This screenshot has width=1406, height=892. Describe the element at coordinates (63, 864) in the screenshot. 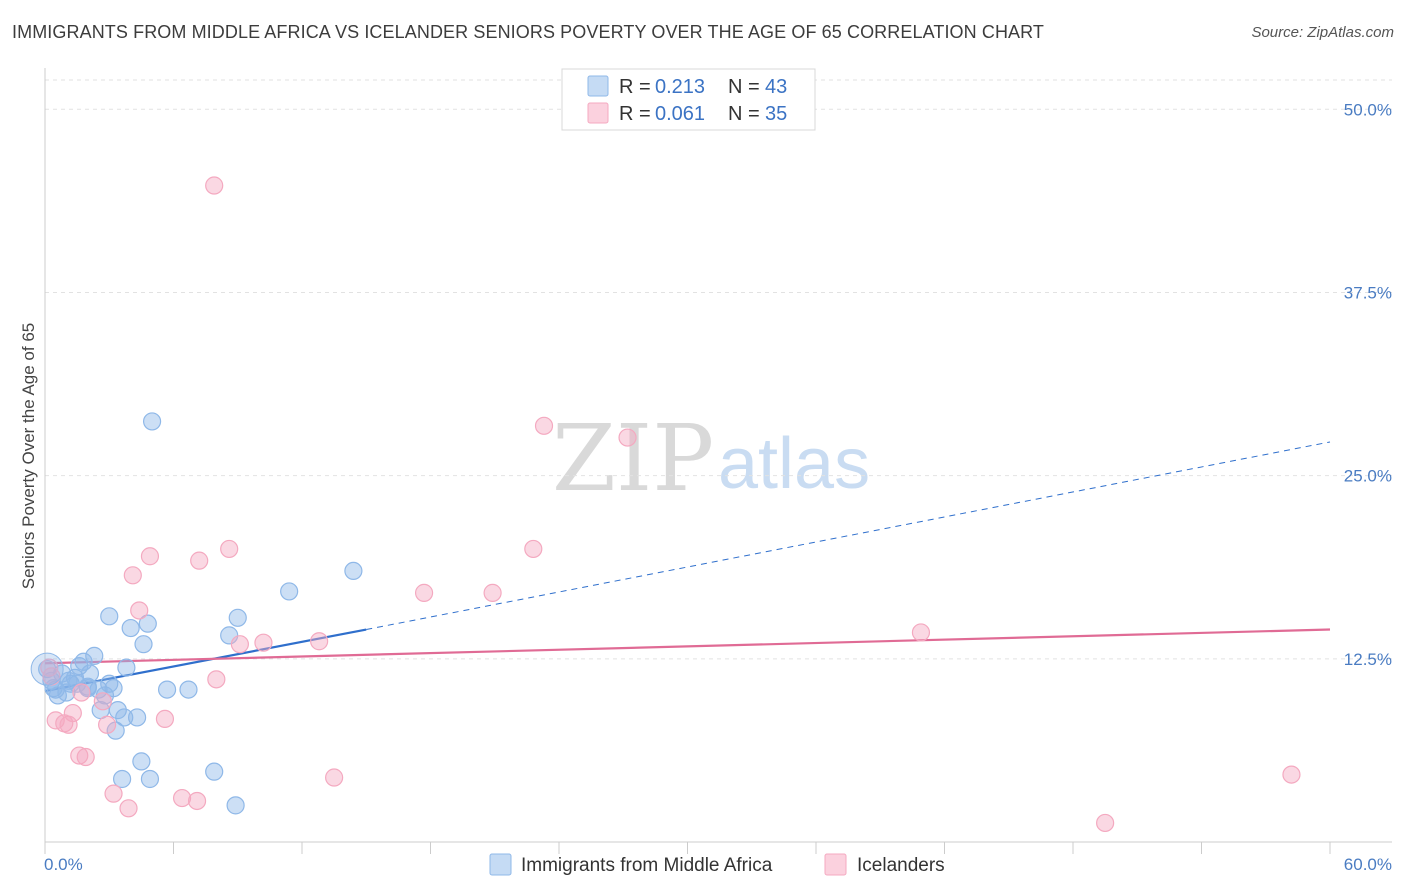

I see `x-tick-label-0: 0.0%` at that location.